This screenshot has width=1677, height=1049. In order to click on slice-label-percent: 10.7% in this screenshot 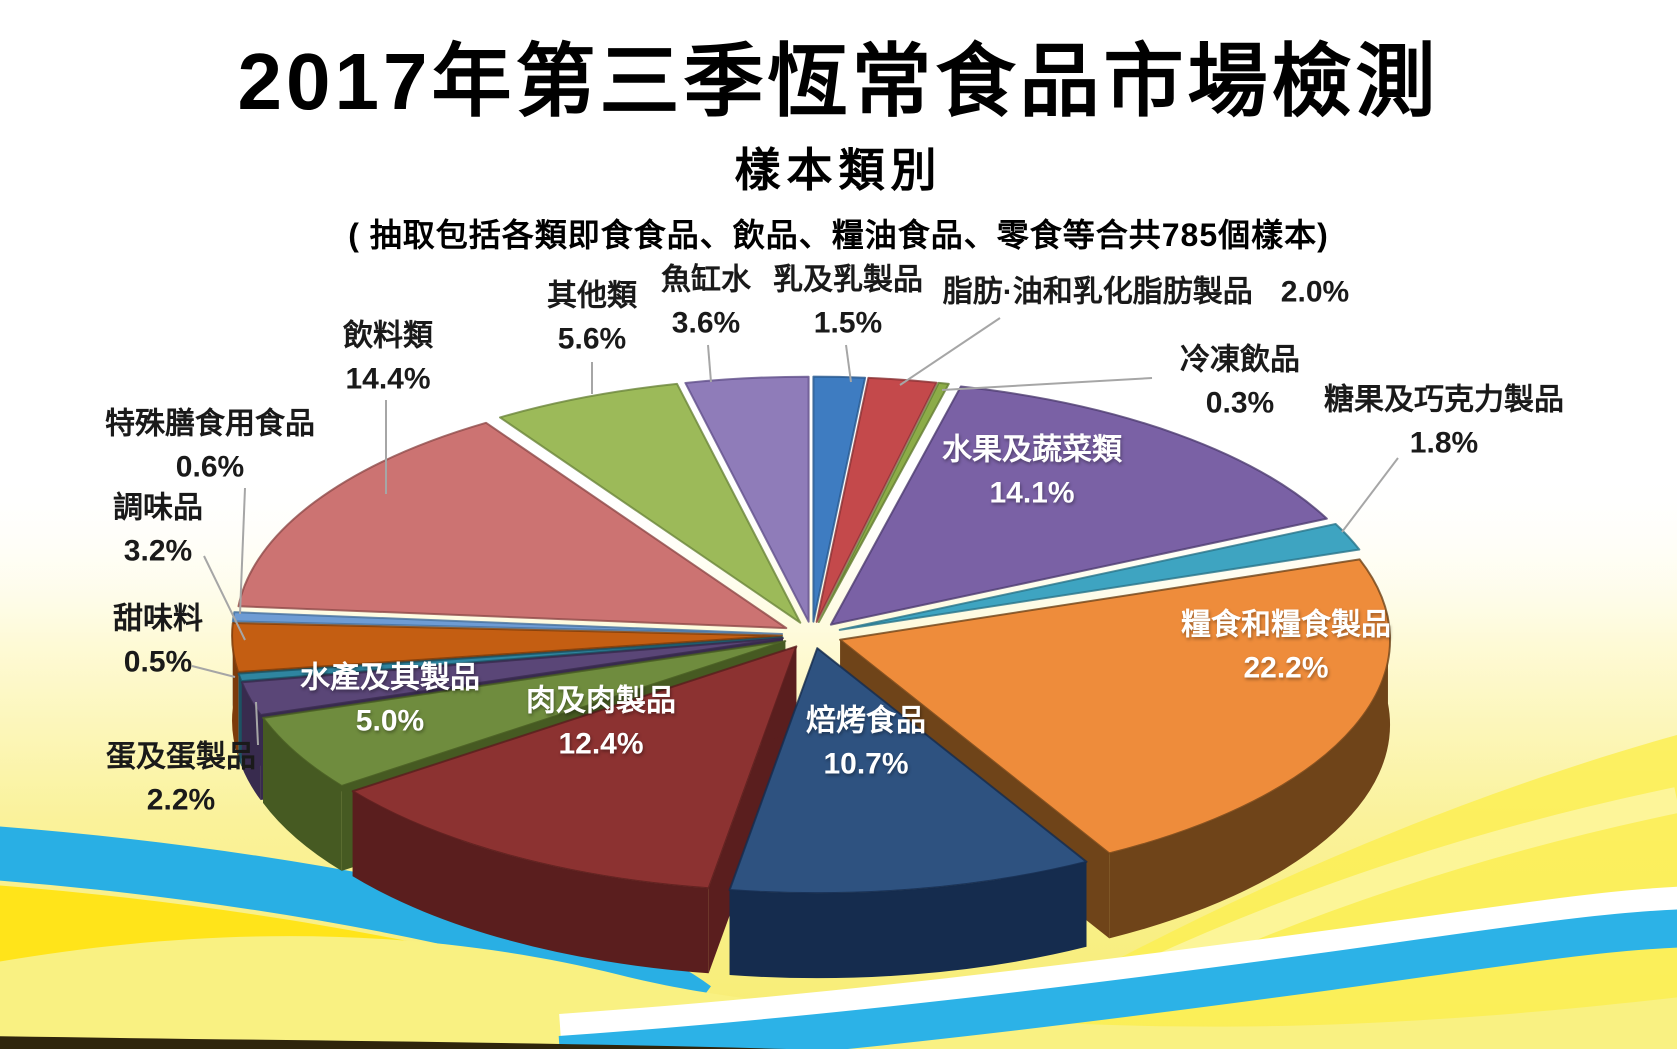, I will do `click(866, 763)`.